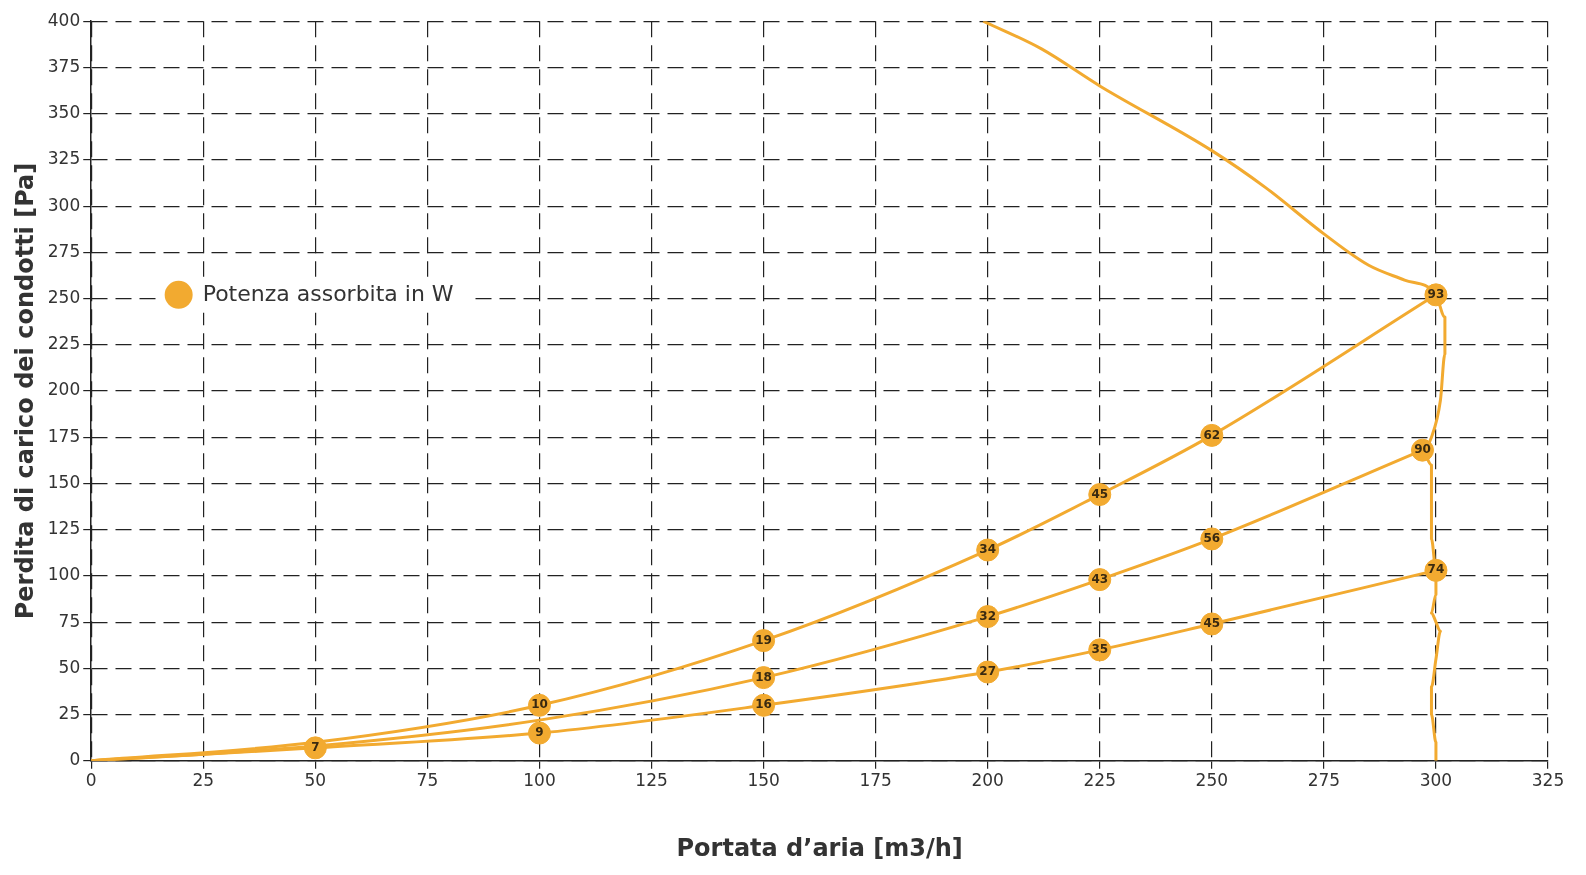 Image resolution: width=1586 pixels, height=875 pixels. Describe the element at coordinates (203, 780) in the screenshot. I see `x-tick-label: 25` at that location.